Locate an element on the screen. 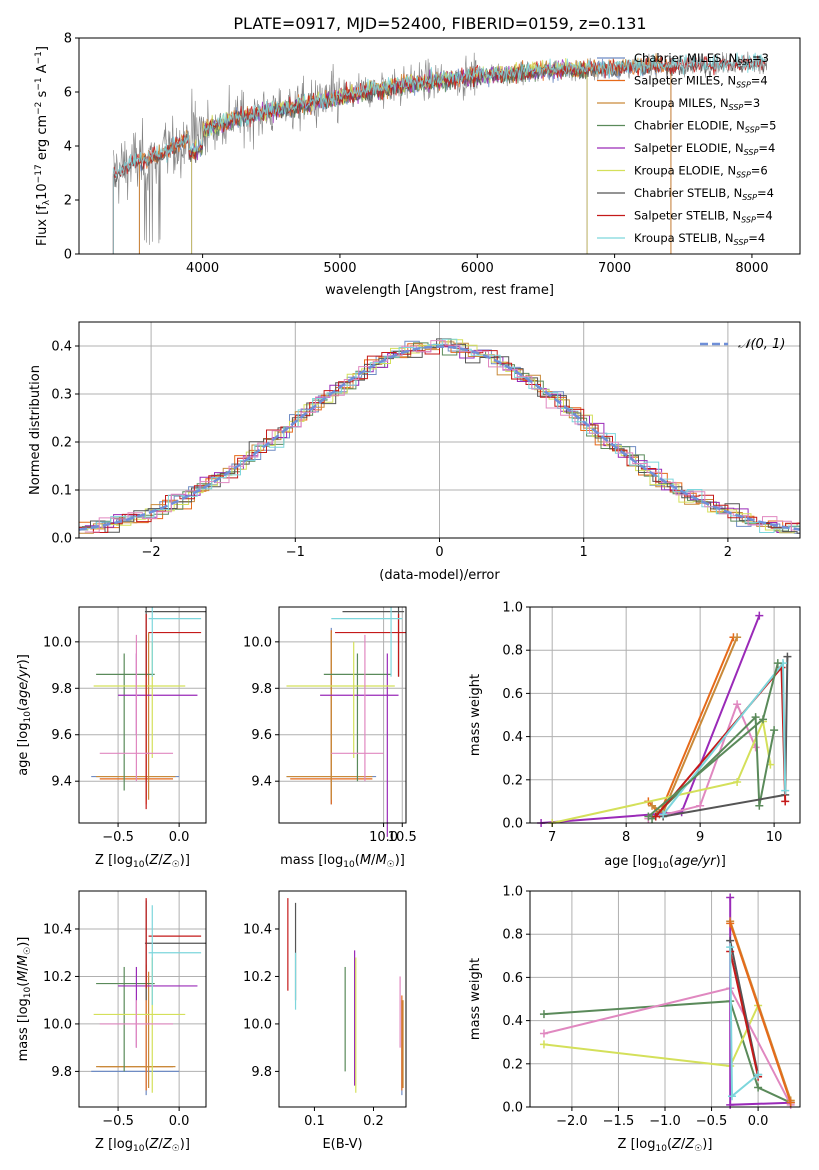 This screenshot has height=1170, width=819. y-tick-label: 0.4 is located at coordinates (512, 1021).